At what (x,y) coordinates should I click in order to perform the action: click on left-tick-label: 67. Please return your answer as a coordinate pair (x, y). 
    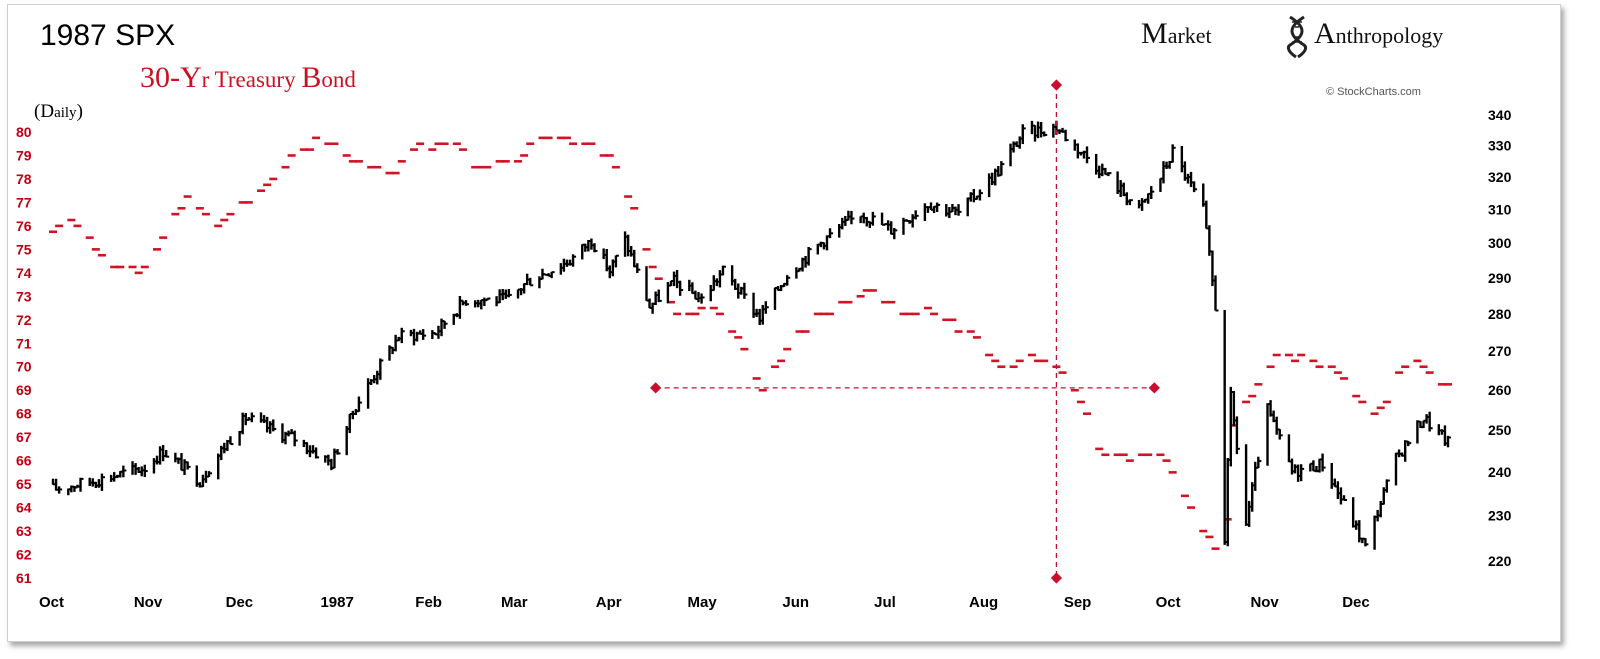
    Looking at the image, I should click on (24, 437).